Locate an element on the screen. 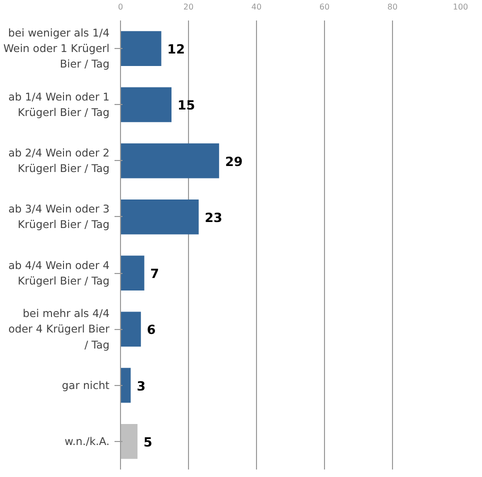  data-label: 6 is located at coordinates (151, 330).